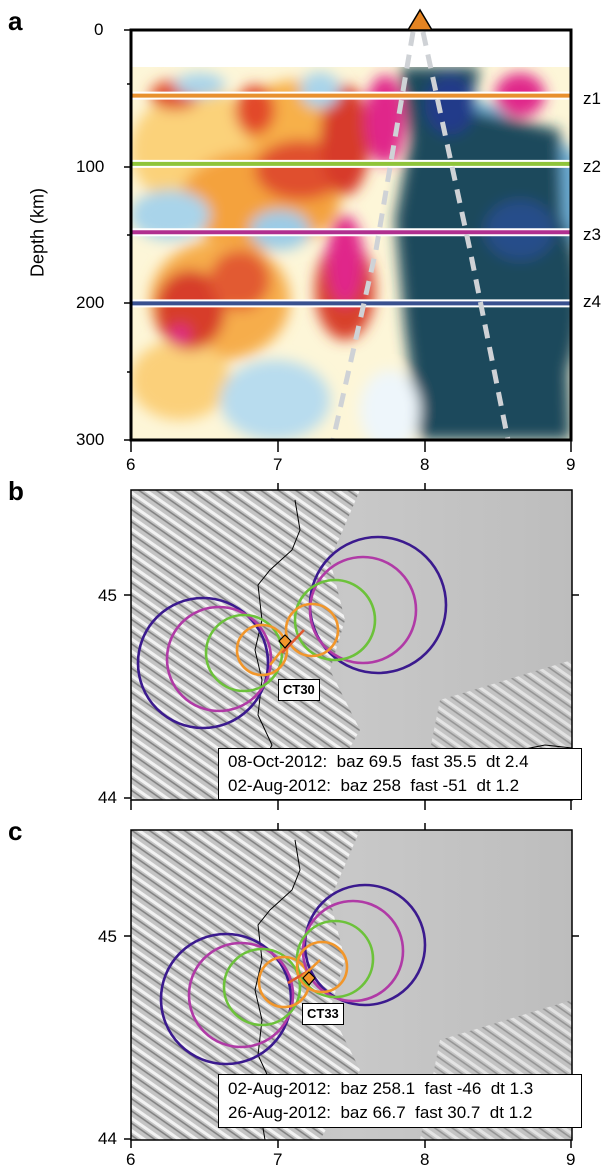 The height and width of the screenshot is (1170, 608). What do you see at coordinates (278, 464) in the screenshot?
I see `x-tick-7: 7` at bounding box center [278, 464].